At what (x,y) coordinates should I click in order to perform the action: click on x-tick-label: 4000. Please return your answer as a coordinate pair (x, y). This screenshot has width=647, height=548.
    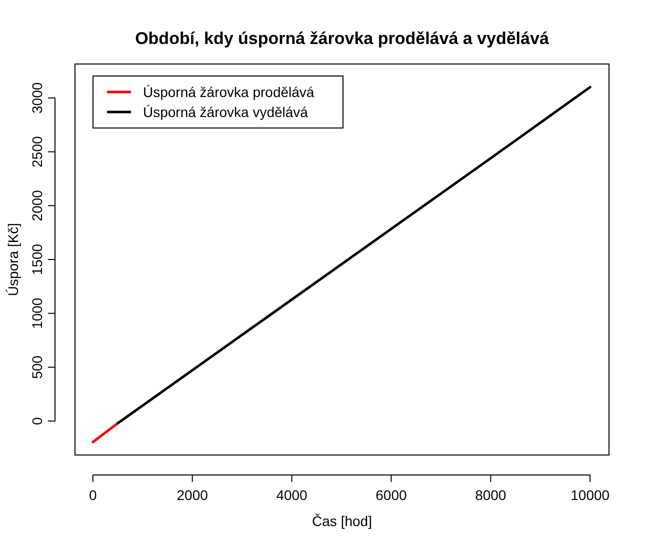
    Looking at the image, I should click on (292, 495).